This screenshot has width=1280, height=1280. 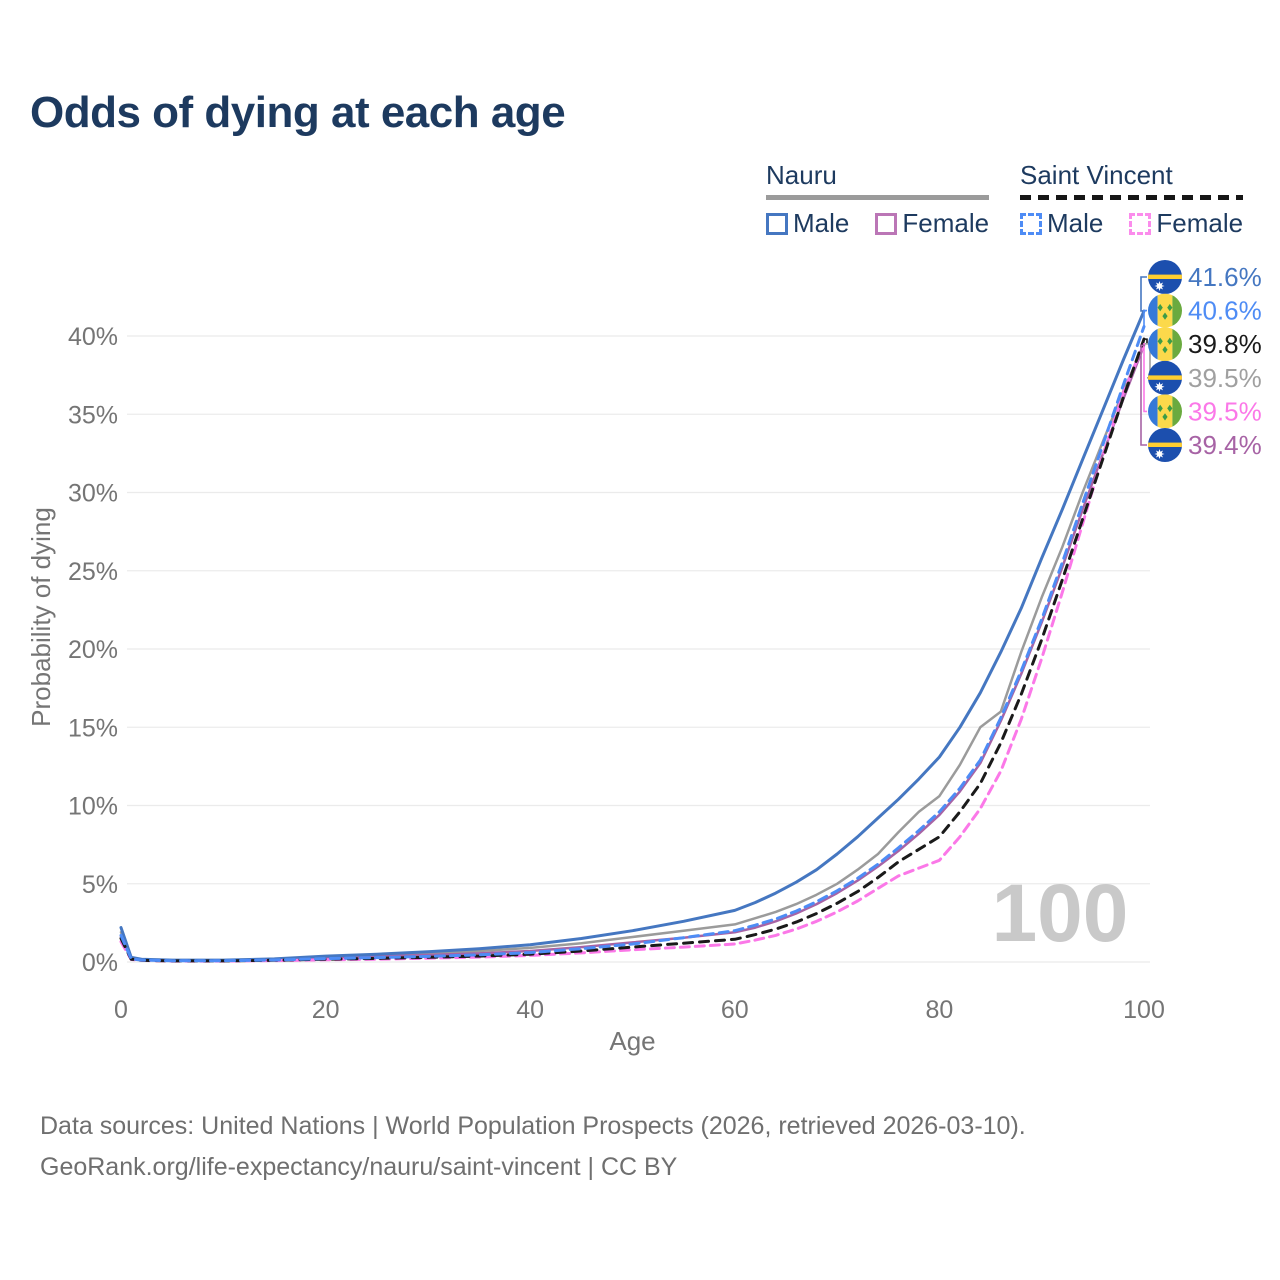 I want to click on legend-underline-saint-vincent, so click(x=1132, y=197).